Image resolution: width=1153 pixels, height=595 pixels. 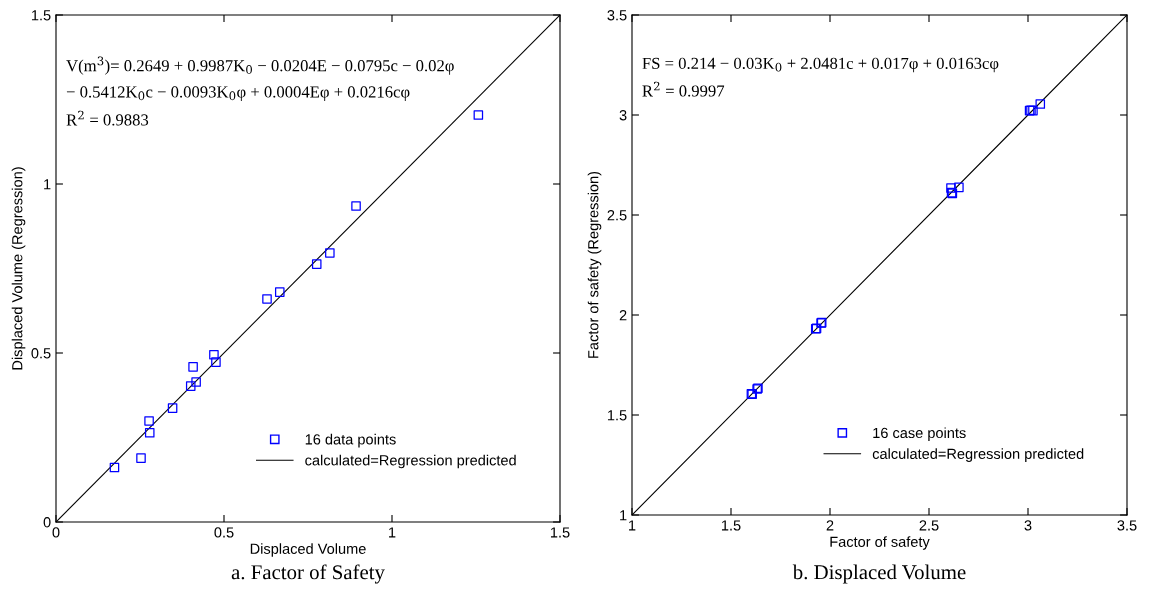 What do you see at coordinates (238, 93) in the screenshot?
I see `annotation: − 0.5412K$_{0}$c − 0.0093K$_{0}$φ + 0.0004Eφ + 0.0216cφ` at bounding box center [238, 93].